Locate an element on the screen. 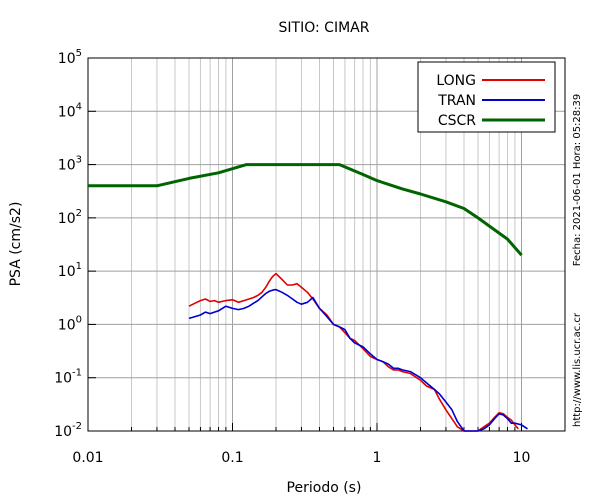 This screenshot has height=500, width=600. y-tick-labels: 10⁻² 10⁻¹ 10⁰ 10¹ 10² 10³ 10⁴ 10⁵ is located at coordinates (68, 244).